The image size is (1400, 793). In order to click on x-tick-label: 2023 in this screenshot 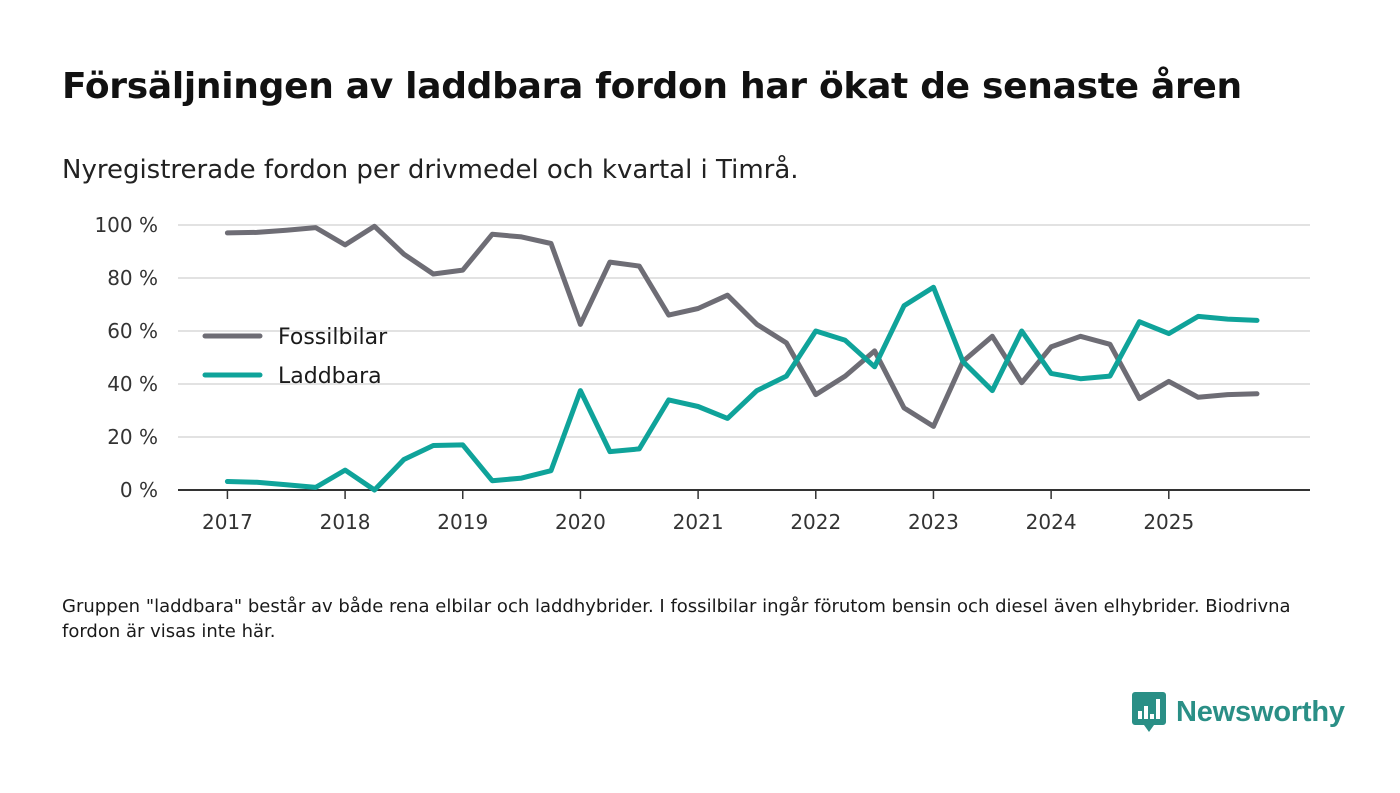, I will do `click(933, 522)`.